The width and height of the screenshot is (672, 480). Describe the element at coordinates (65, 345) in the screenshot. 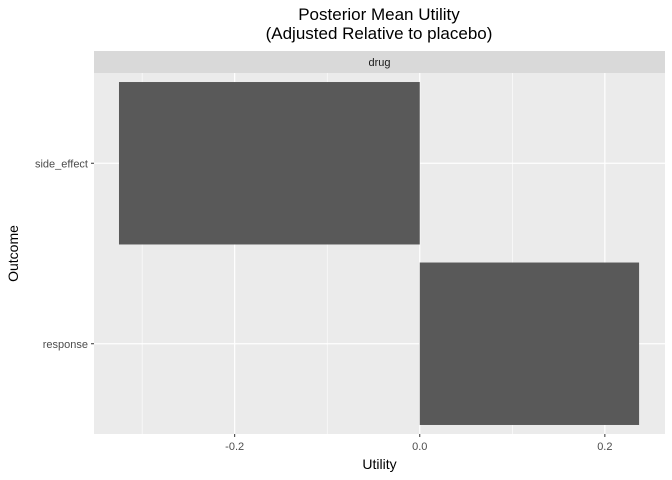

I see `y-tick-label: response` at that location.